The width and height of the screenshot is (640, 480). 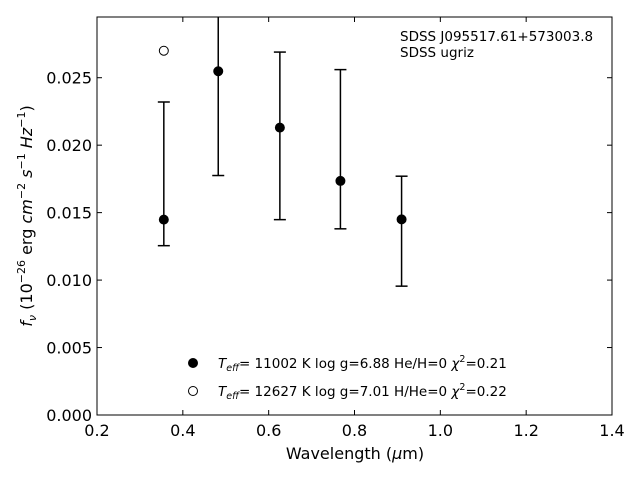 What do you see at coordinates (362, 392) in the screenshot?
I see `legend-entry-2: Teff= 12627 K log g=7.01 H/He=0 χ2=0.22` at bounding box center [362, 392].